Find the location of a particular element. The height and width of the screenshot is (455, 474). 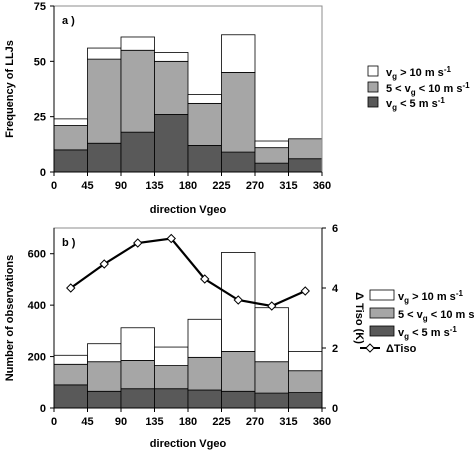

legend-label: 5 < vg < 10 m s-1 is located at coordinates (428, 89).